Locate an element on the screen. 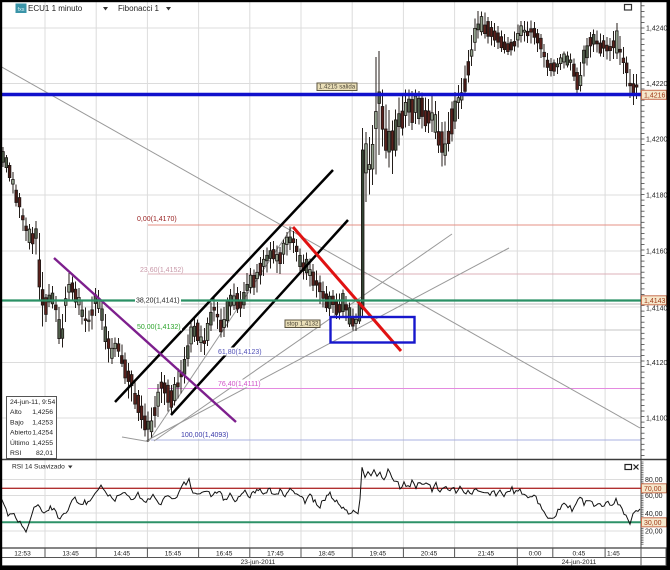  svg-text: stop 1.4132 is located at coordinates (303, 324).